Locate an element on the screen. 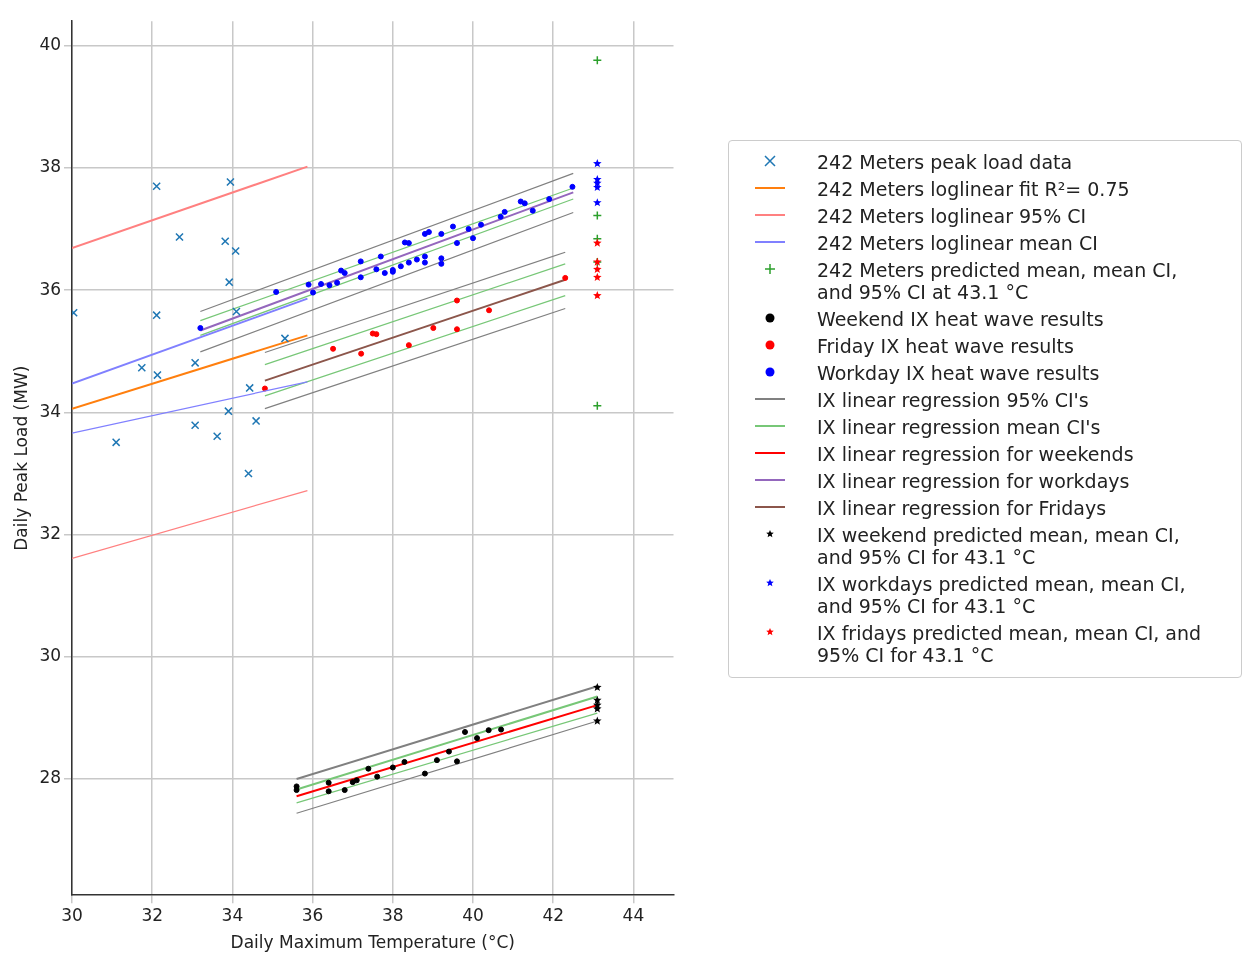  x-tick-label: 34 is located at coordinates (232, 914).